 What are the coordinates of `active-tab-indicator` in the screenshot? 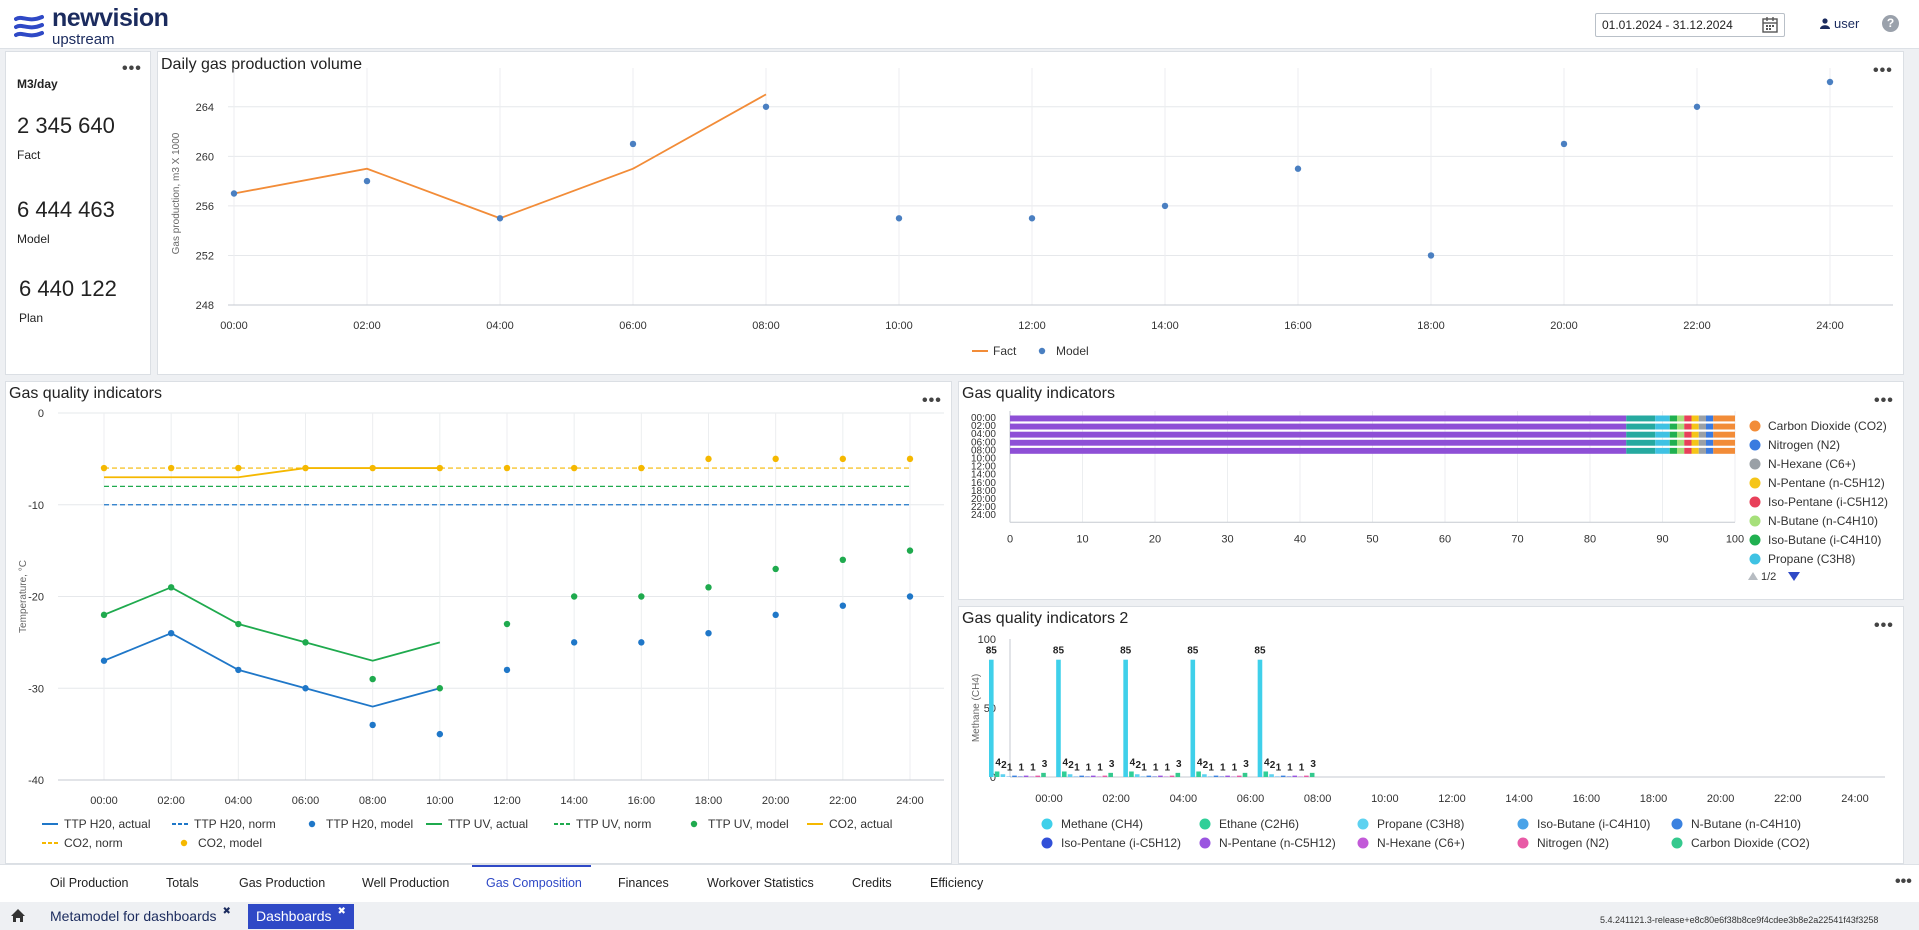 It's located at (531, 866).